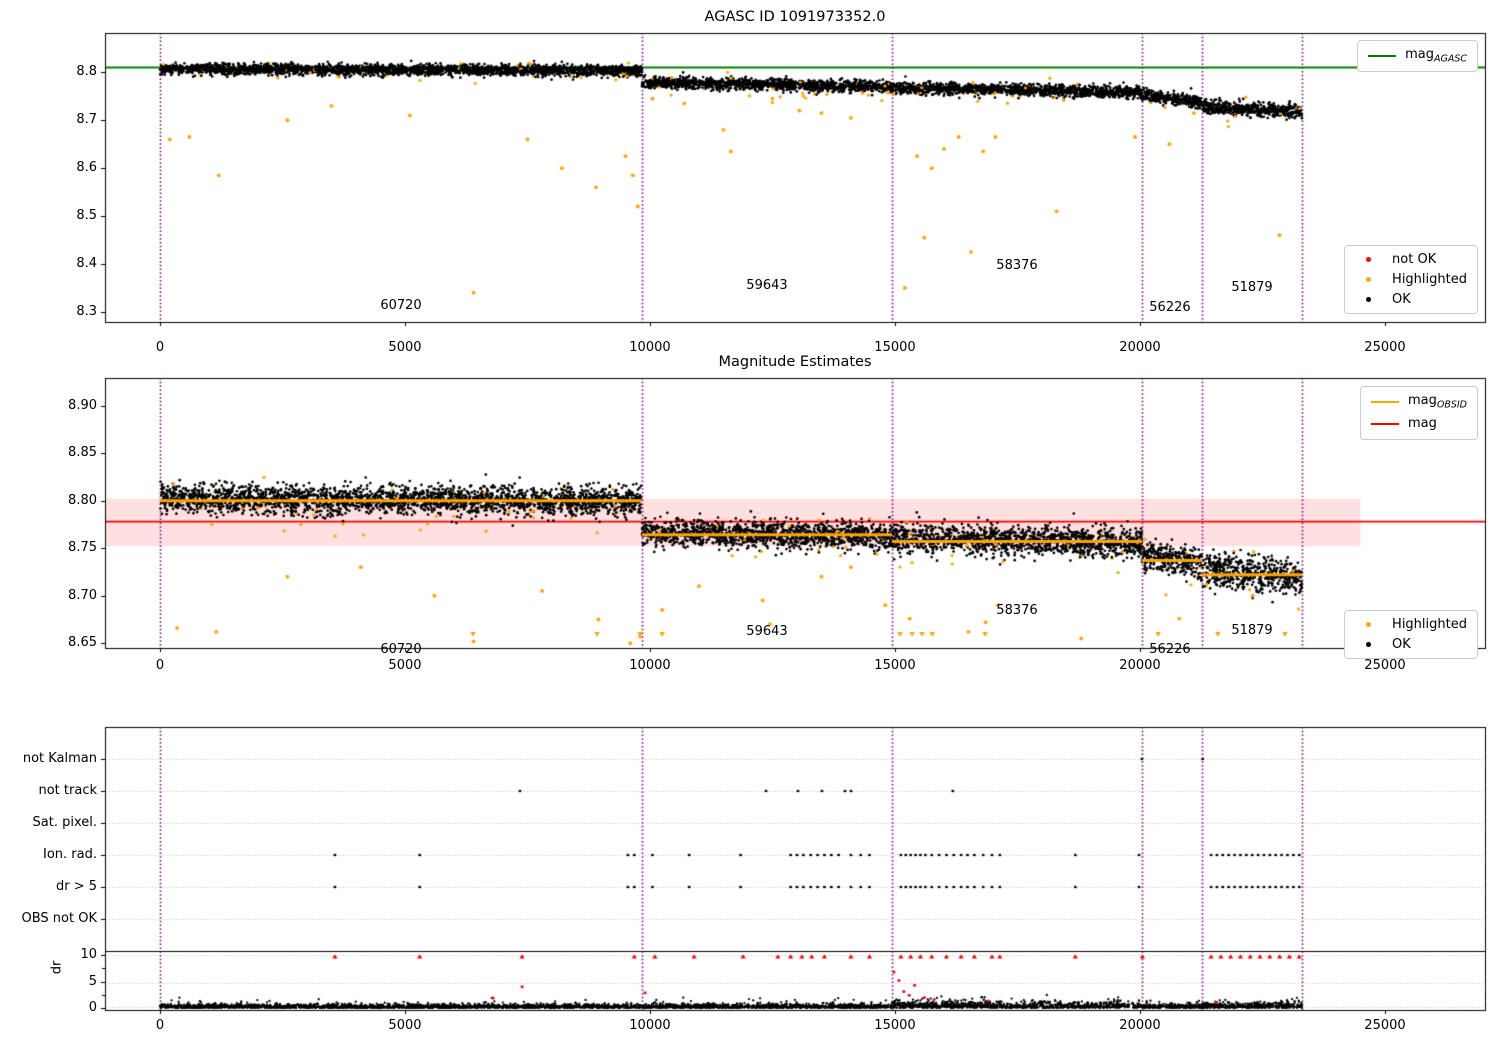  I want to click on x-tick-label-plot1: 5000, so click(405, 347).